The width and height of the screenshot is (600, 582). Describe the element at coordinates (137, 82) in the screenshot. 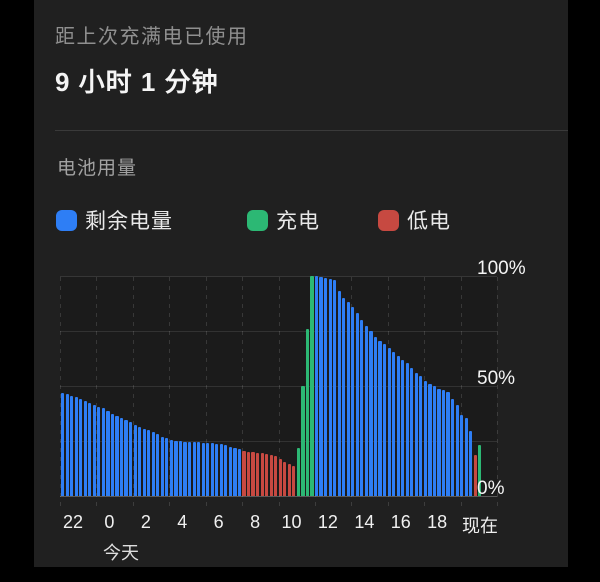

I see `usage-duration: 9 小时 1 分钟` at that location.